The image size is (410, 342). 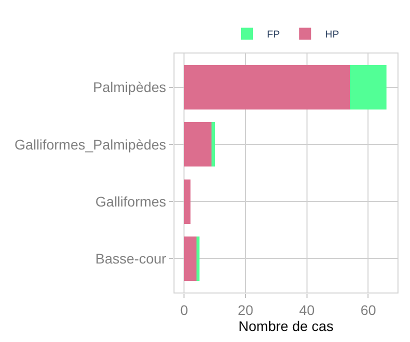 I want to click on x-tick-label: 60, so click(x=368, y=310).